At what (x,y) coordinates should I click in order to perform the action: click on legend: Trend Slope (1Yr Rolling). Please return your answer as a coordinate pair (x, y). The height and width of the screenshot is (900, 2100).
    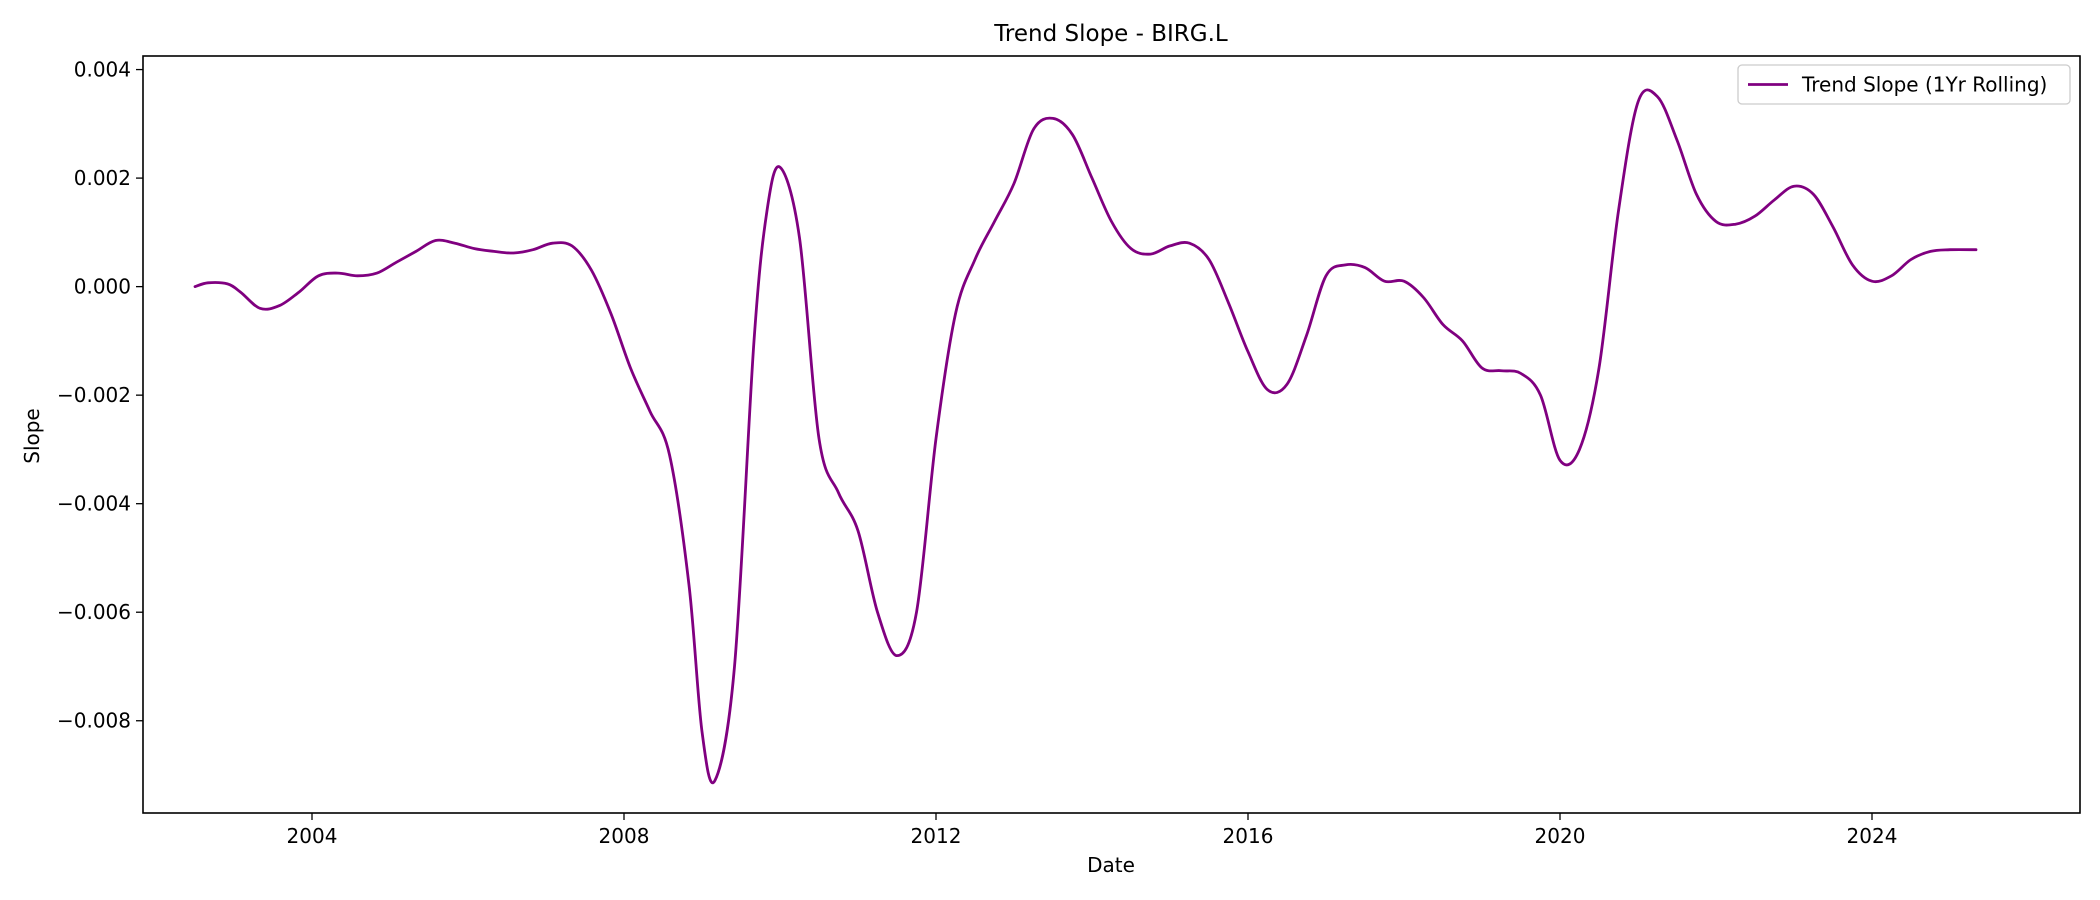
    Looking at the image, I should click on (1904, 84).